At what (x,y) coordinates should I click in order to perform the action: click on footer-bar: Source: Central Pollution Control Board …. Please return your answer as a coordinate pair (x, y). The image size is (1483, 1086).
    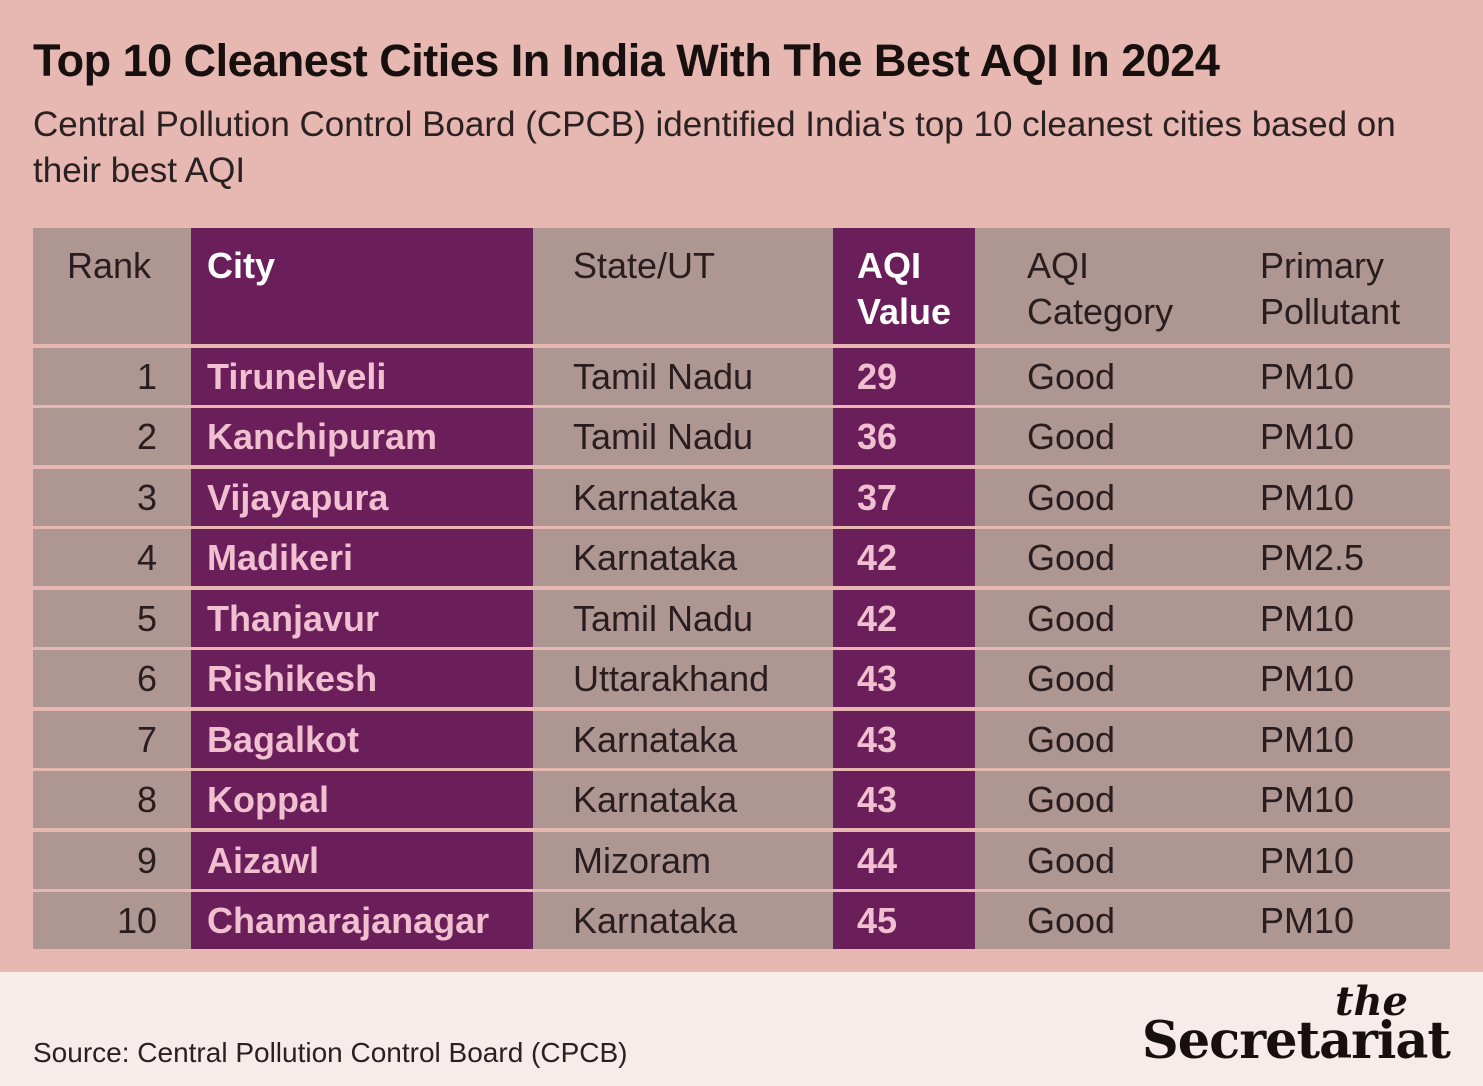
    Looking at the image, I should click on (741, 1029).